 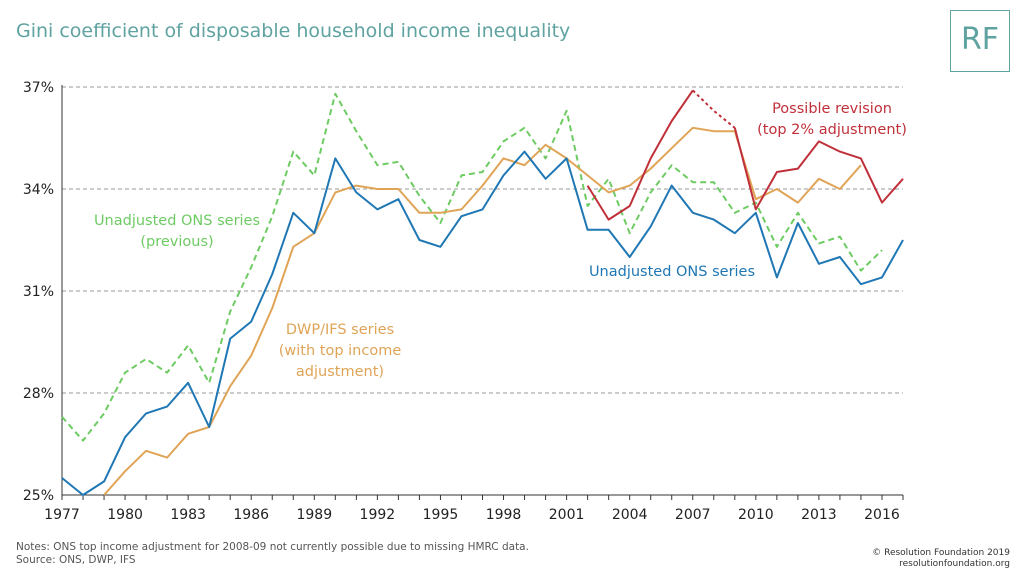 What do you see at coordinates (38, 394) in the screenshot?
I see `y-tick-label: 28%` at bounding box center [38, 394].